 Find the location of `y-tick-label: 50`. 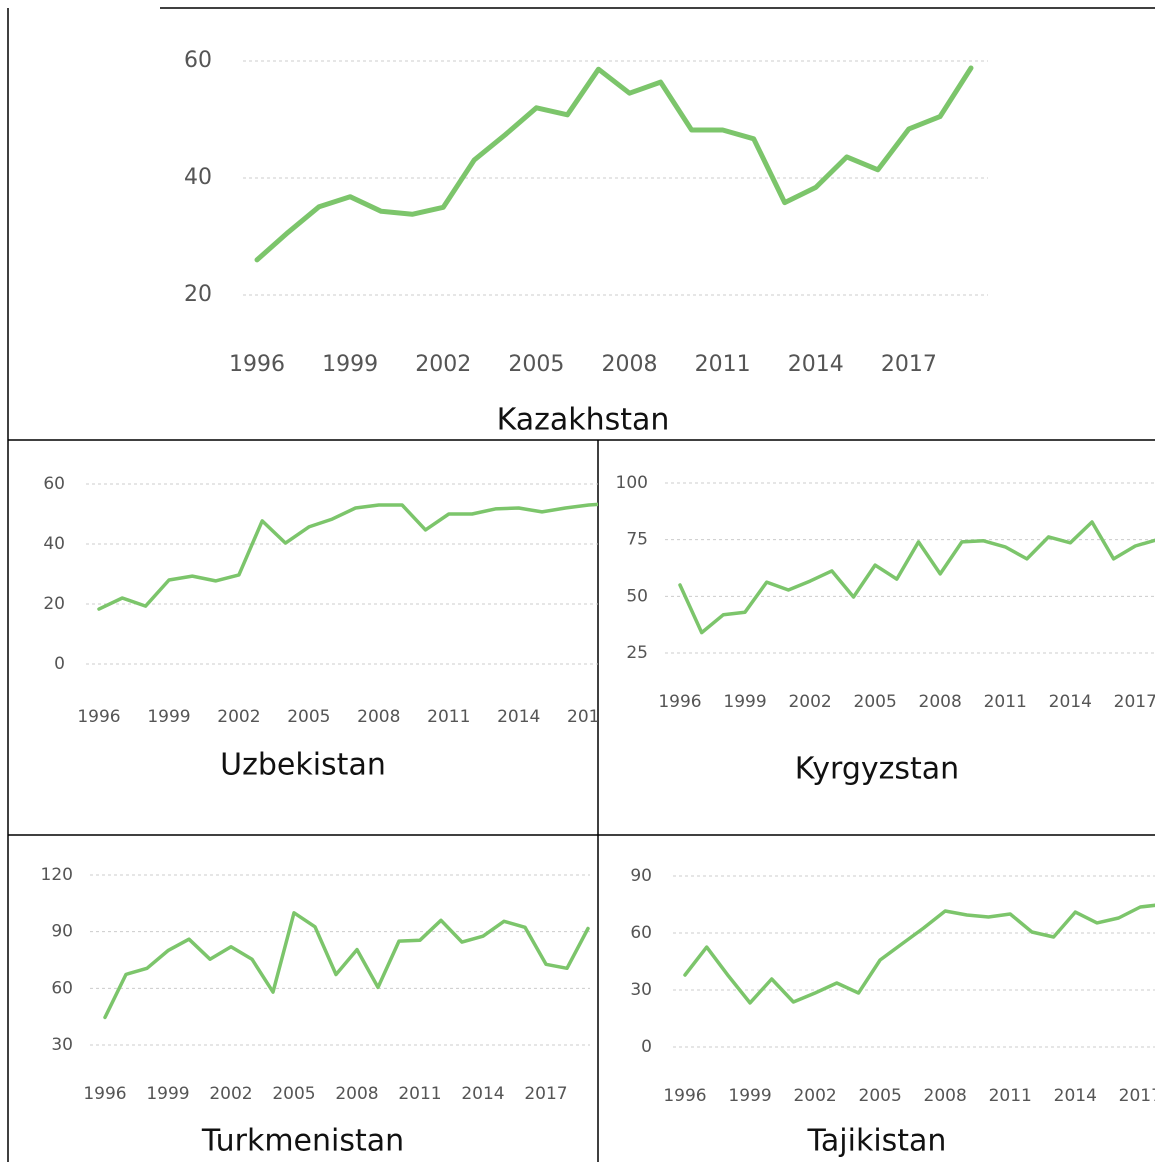

y-tick-label: 50 is located at coordinates (637, 596).